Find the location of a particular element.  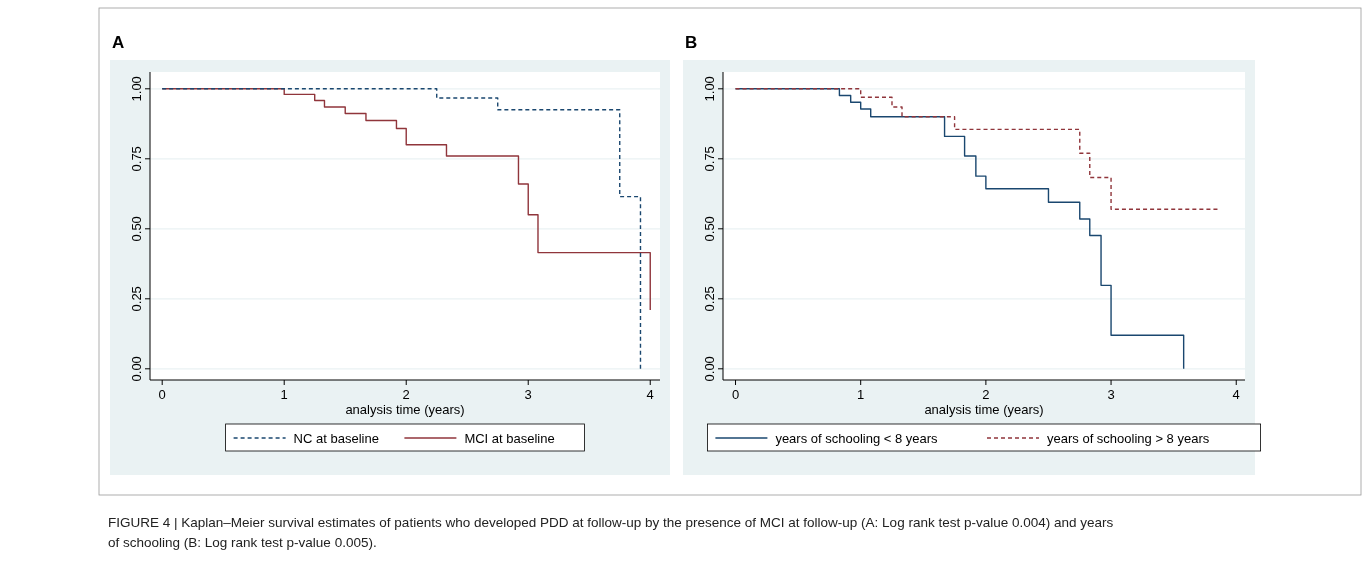

legend-label: years of schooling < 8 years is located at coordinates (857, 438).